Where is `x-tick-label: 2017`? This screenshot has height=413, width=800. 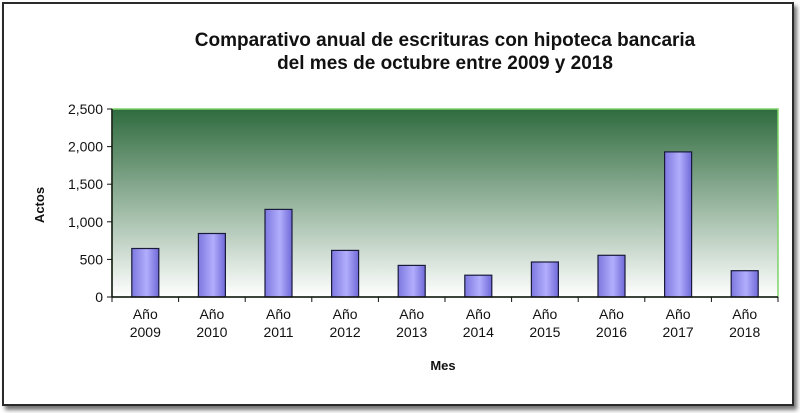 x-tick-label: 2017 is located at coordinates (678, 332).